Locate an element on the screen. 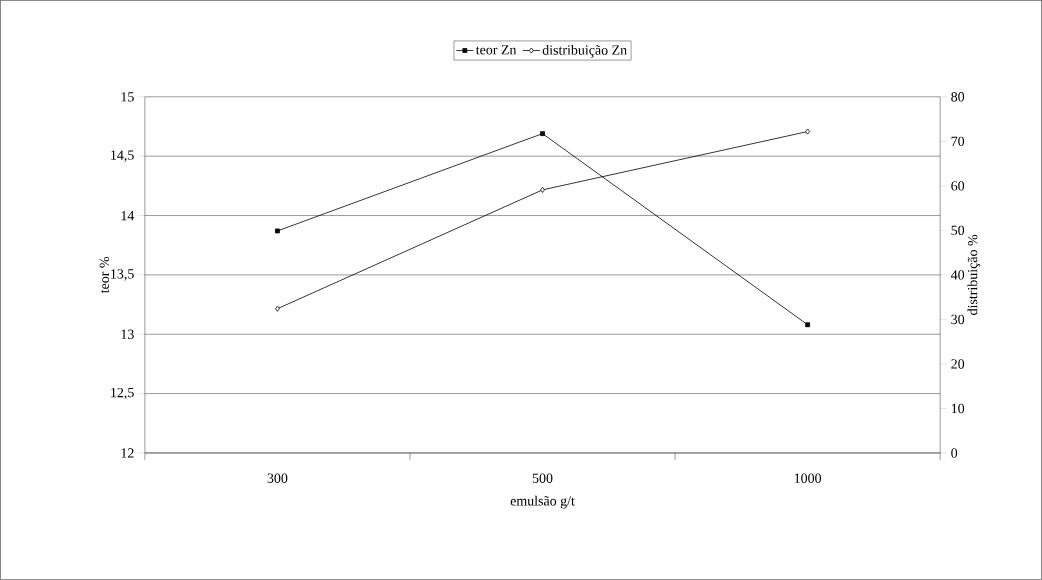  y-tick-label: 12,5 is located at coordinates (122, 394).